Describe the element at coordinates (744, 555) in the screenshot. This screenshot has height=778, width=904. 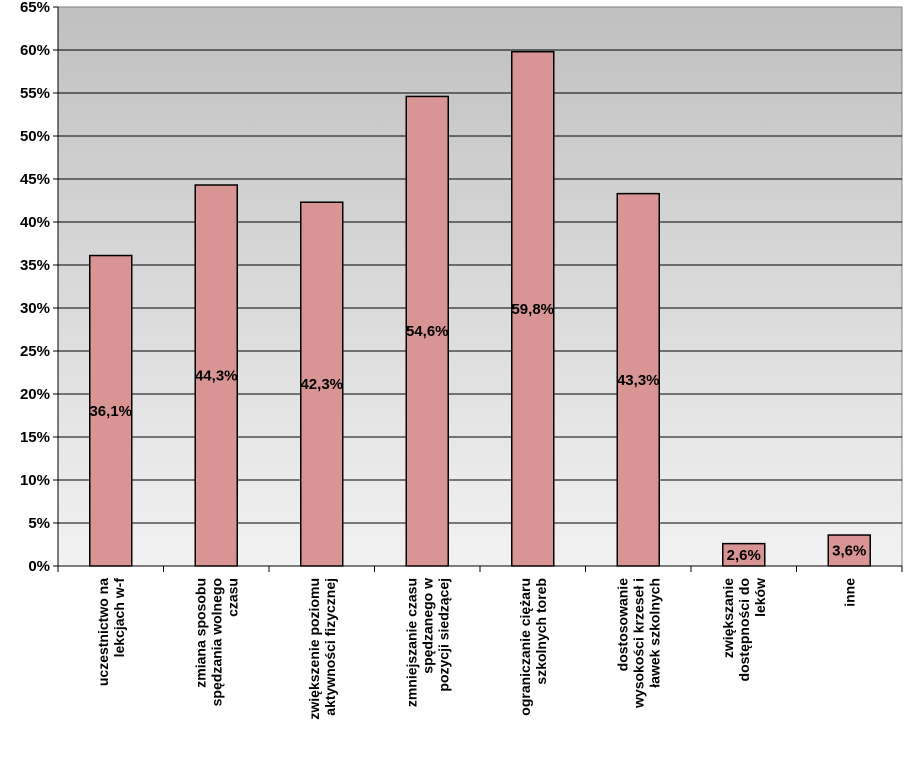
I see `data-label: 2,6%` at that location.